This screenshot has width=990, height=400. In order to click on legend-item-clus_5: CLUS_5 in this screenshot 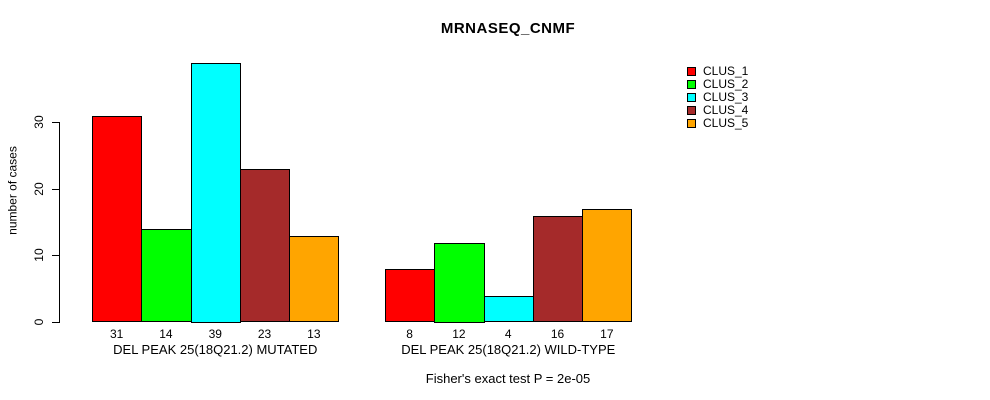, I will do `click(717, 123)`.